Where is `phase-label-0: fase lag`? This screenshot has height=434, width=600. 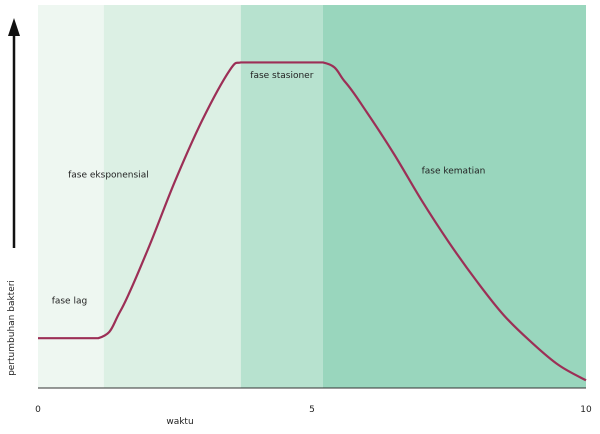 phase-label-0: fase lag is located at coordinates (69, 302).